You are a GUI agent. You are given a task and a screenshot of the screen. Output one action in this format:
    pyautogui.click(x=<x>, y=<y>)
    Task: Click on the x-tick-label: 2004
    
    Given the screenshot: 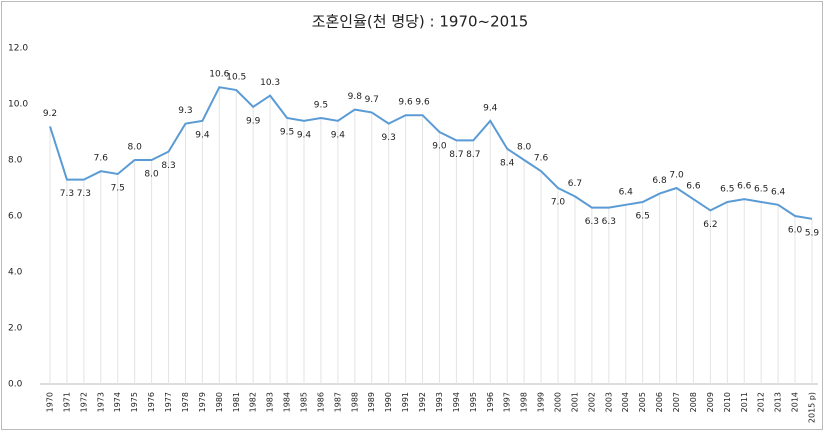 What is the action you would take?
    pyautogui.click(x=625, y=402)
    